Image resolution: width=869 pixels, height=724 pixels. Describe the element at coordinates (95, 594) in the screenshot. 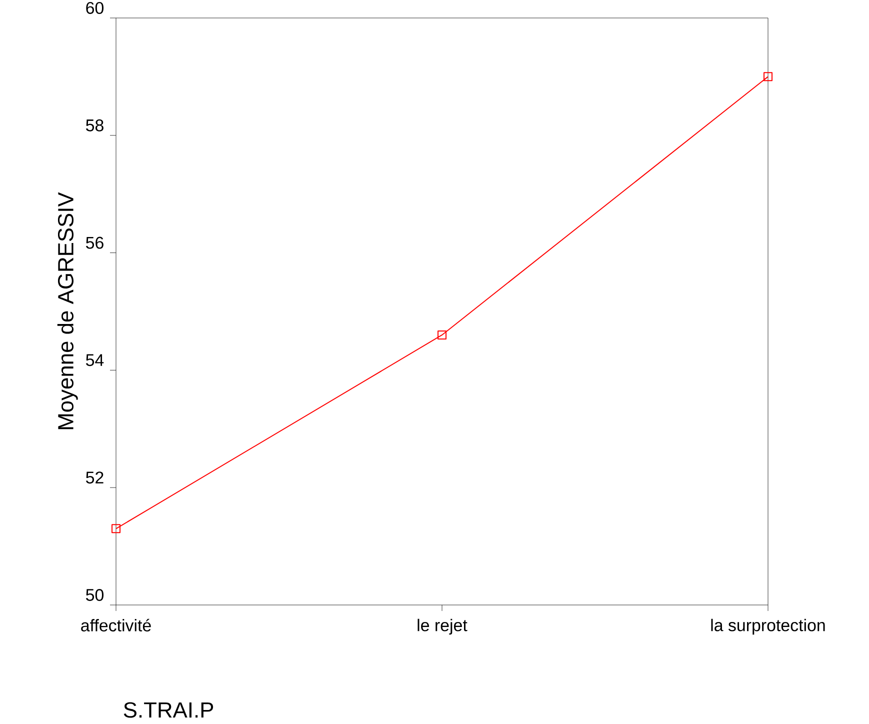

I see `y-tick-label: 50` at that location.